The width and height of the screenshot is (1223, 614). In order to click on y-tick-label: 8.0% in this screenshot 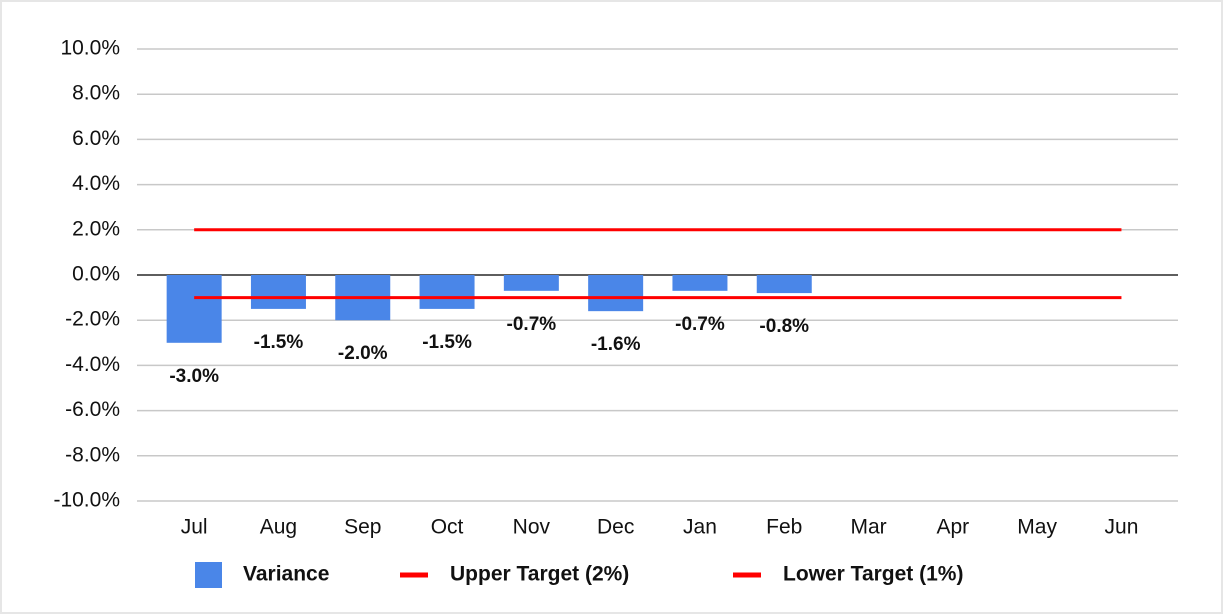, I will do `click(96, 93)`.